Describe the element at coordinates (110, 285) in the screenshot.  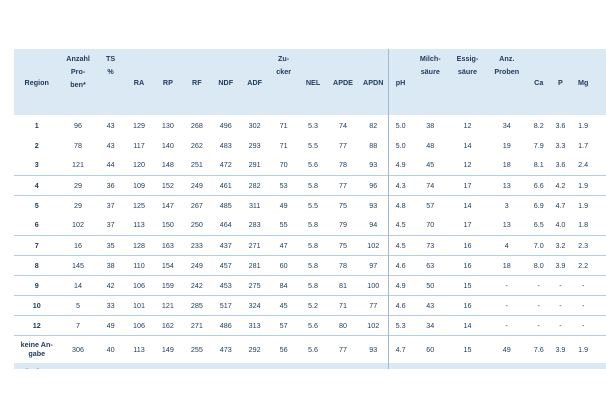
I see `table-cell: 42` at that location.